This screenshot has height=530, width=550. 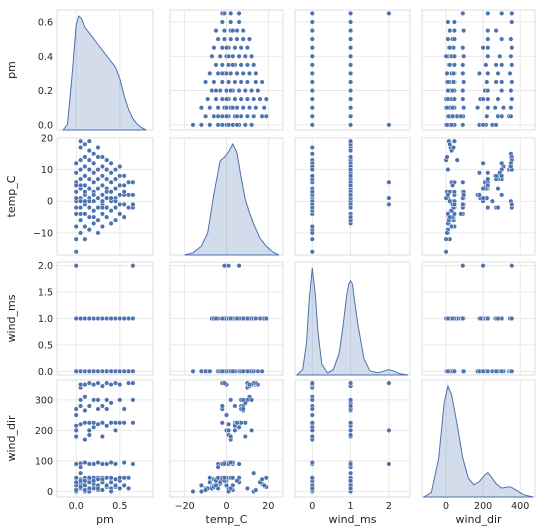 What do you see at coordinates (232, 199) in the screenshot?
I see `kde-temp_C` at bounding box center [232, 199].